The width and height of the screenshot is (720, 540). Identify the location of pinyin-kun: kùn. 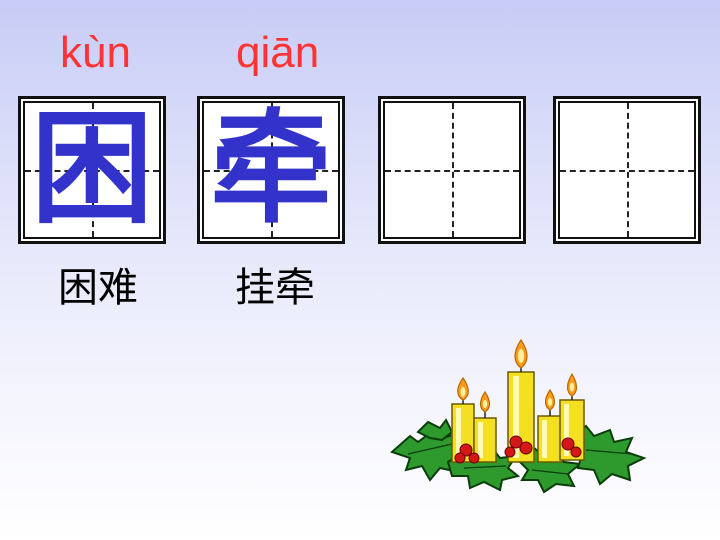
(95, 52).